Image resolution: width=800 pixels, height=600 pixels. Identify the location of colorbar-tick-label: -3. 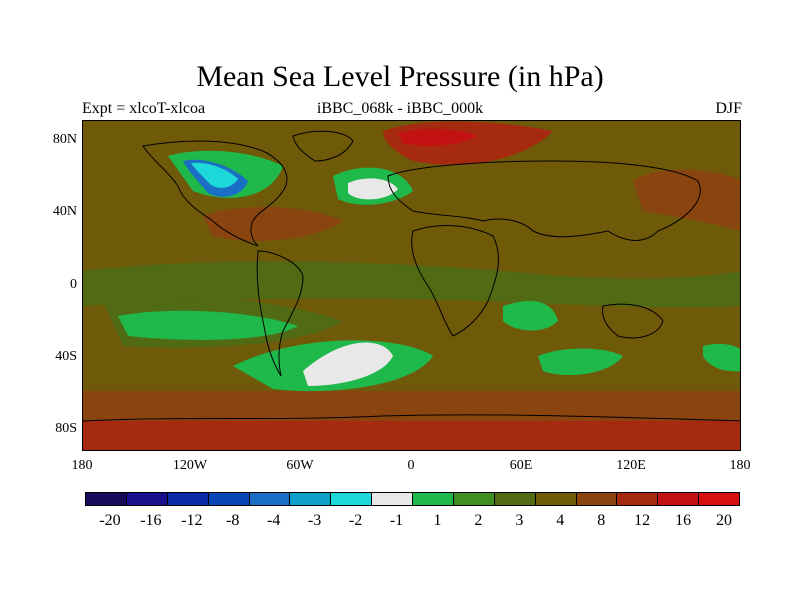
(314, 520).